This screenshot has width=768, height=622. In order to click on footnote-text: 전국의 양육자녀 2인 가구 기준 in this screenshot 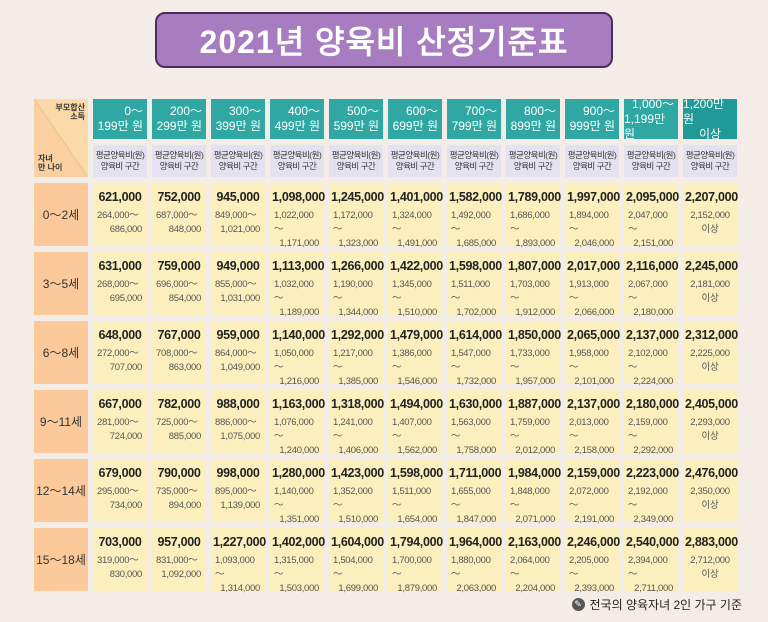, I will do `click(666, 605)`.